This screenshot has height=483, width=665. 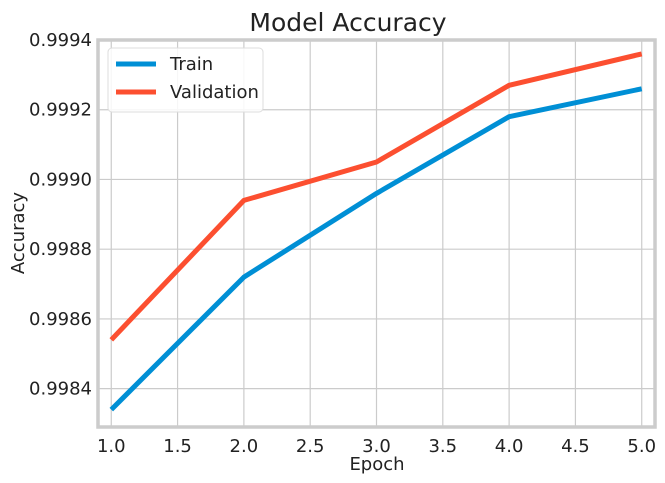 What do you see at coordinates (60, 389) in the screenshot?
I see `y-tick-label: 0.9984` at bounding box center [60, 389].